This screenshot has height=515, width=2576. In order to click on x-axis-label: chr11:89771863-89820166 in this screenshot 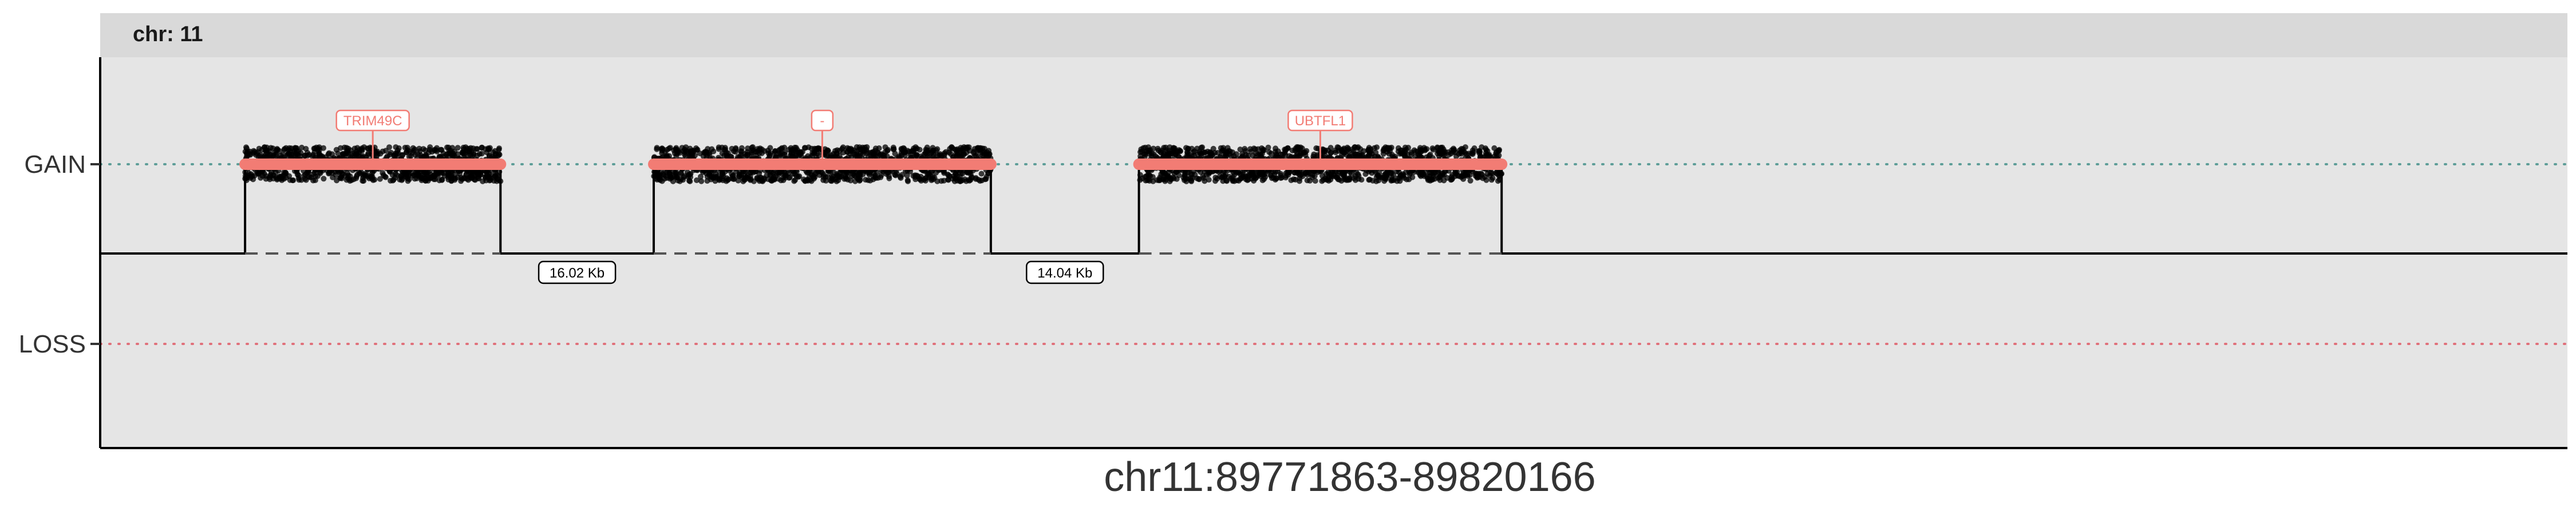, I will do `click(1349, 477)`.